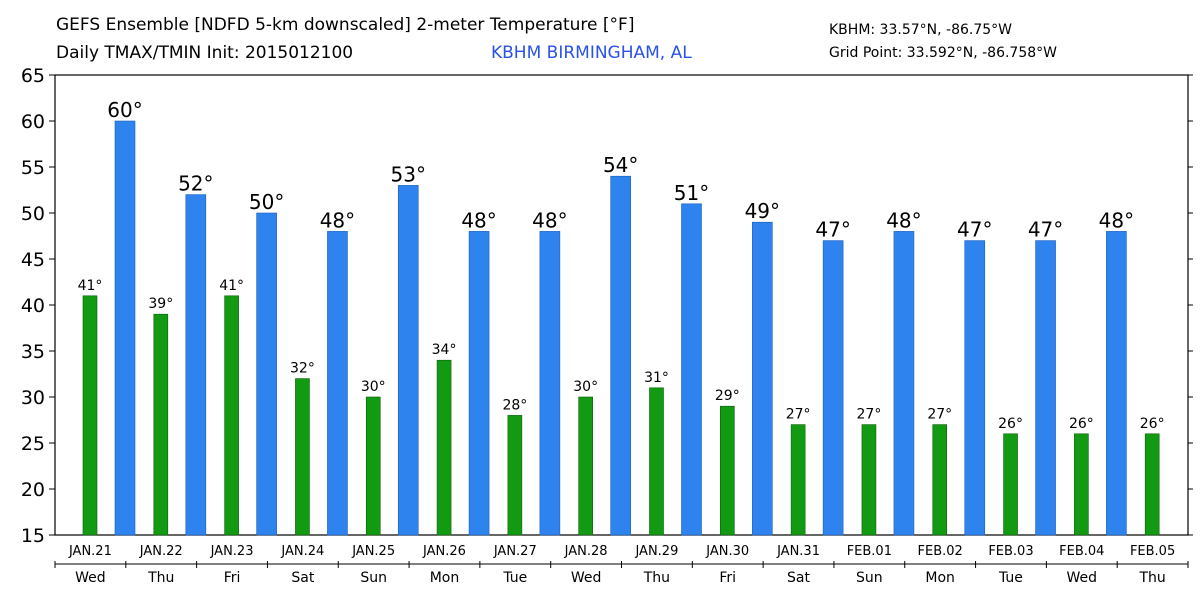 This screenshot has width=1200, height=600. What do you see at coordinates (620, 165) in the screenshot?
I see `tmax-data-label: 54°` at bounding box center [620, 165].